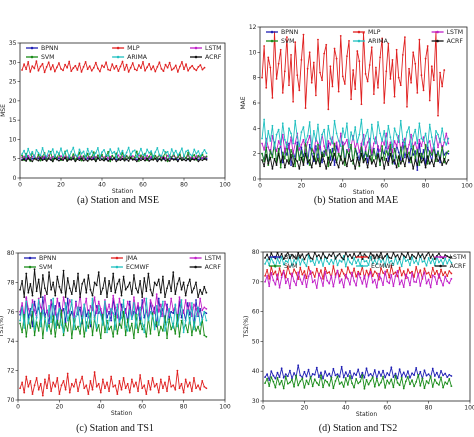 This screenshot has height=437, width=474. What do you see at coordinates (387, 408) in the screenshot?
I see `x-tick-label: 60` at bounding box center [387, 408].